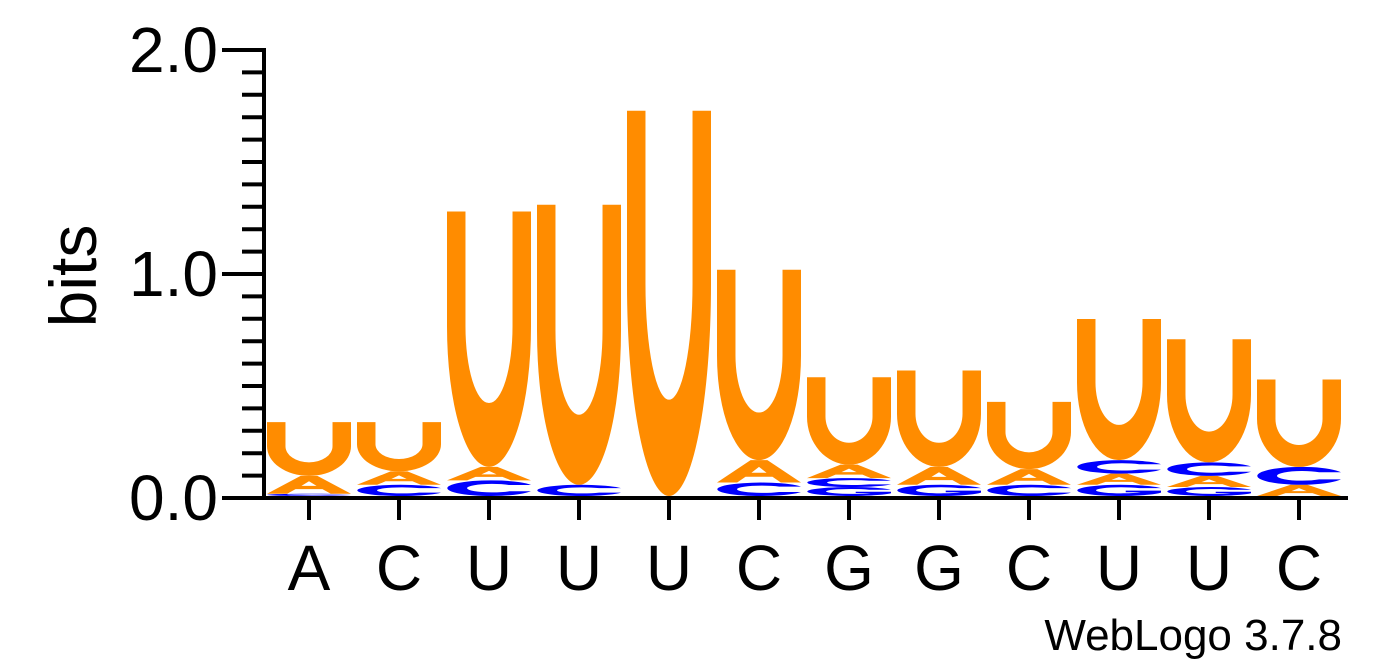 The width and height of the screenshot is (1392, 667). What do you see at coordinates (173, 274) in the screenshot?
I see `y-tick-label: 1.0` at bounding box center [173, 274].